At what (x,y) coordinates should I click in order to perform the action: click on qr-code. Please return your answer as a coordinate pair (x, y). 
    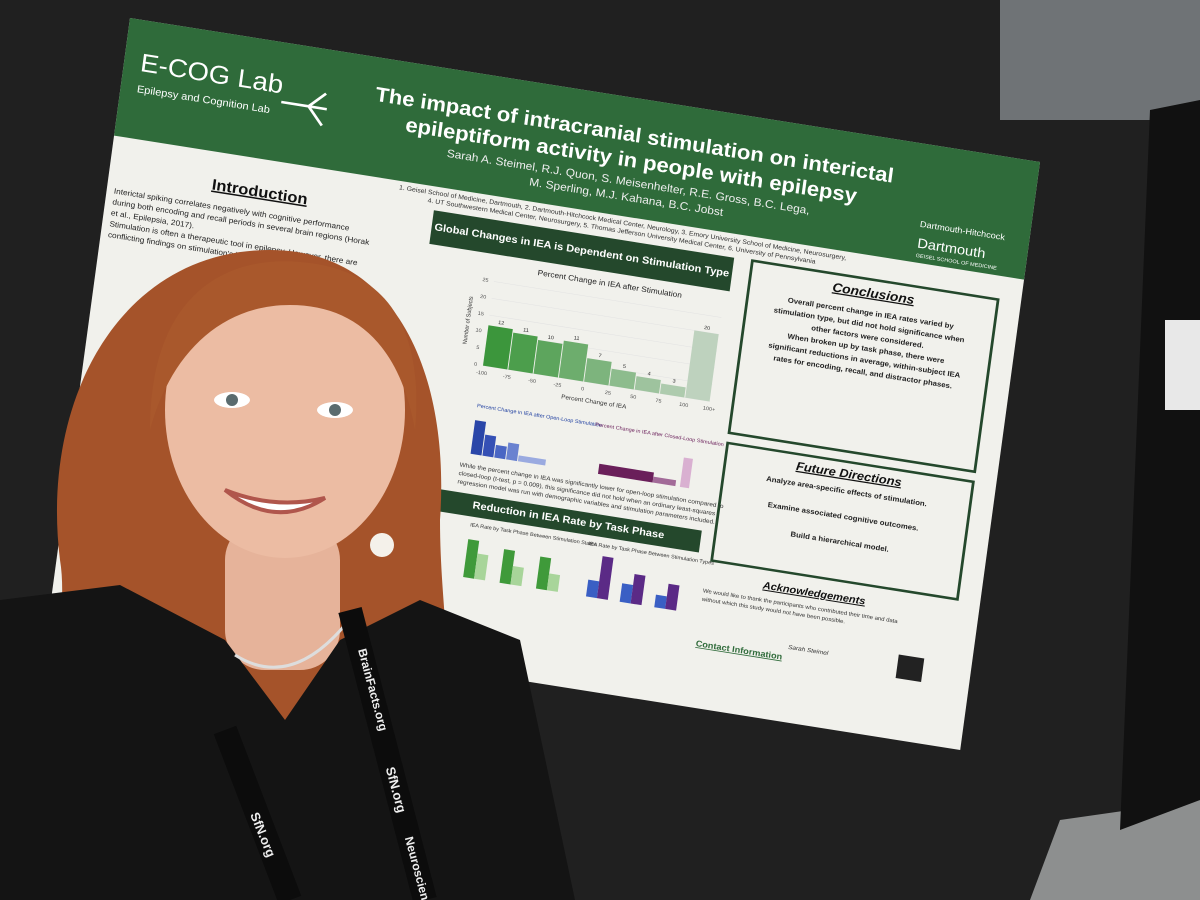
    Looking at the image, I should click on (910, 668).